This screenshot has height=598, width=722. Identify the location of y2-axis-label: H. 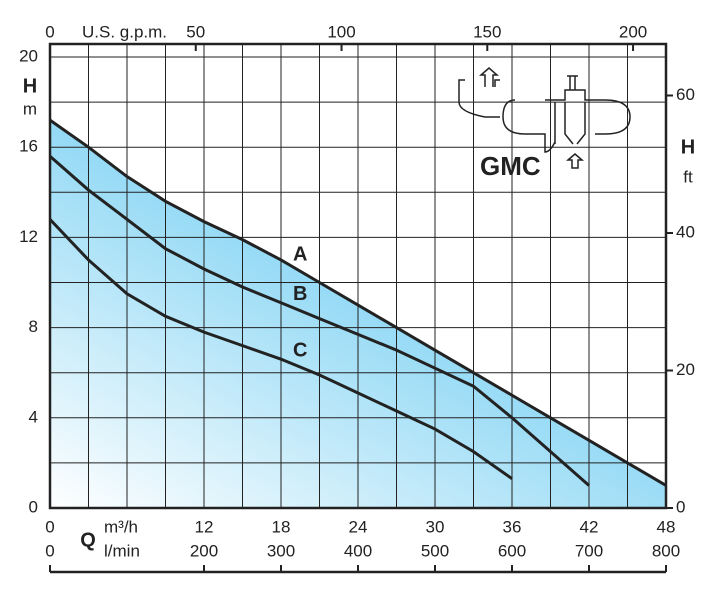
(688, 147).